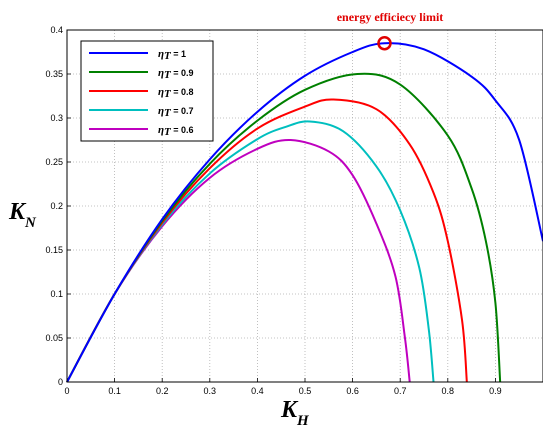 The width and height of the screenshot is (543, 427). I want to click on y-tick-label: 0.2, so click(56, 206).